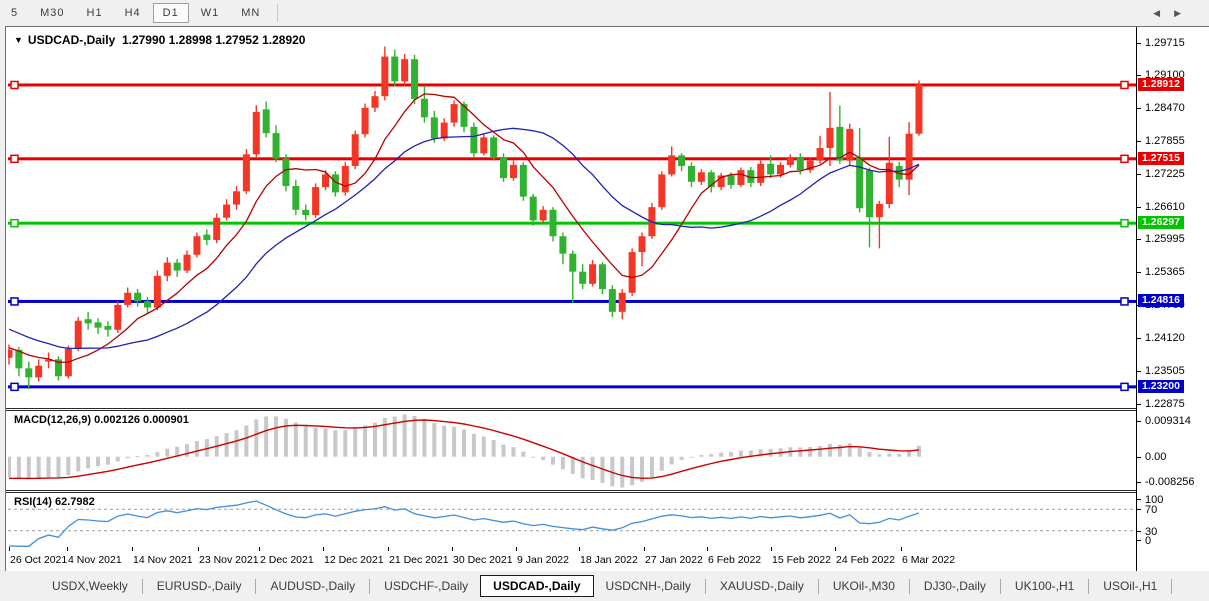 Image resolution: width=1209 pixels, height=601 pixels. I want to click on rsi-indicator-panel, so click(572, 520).